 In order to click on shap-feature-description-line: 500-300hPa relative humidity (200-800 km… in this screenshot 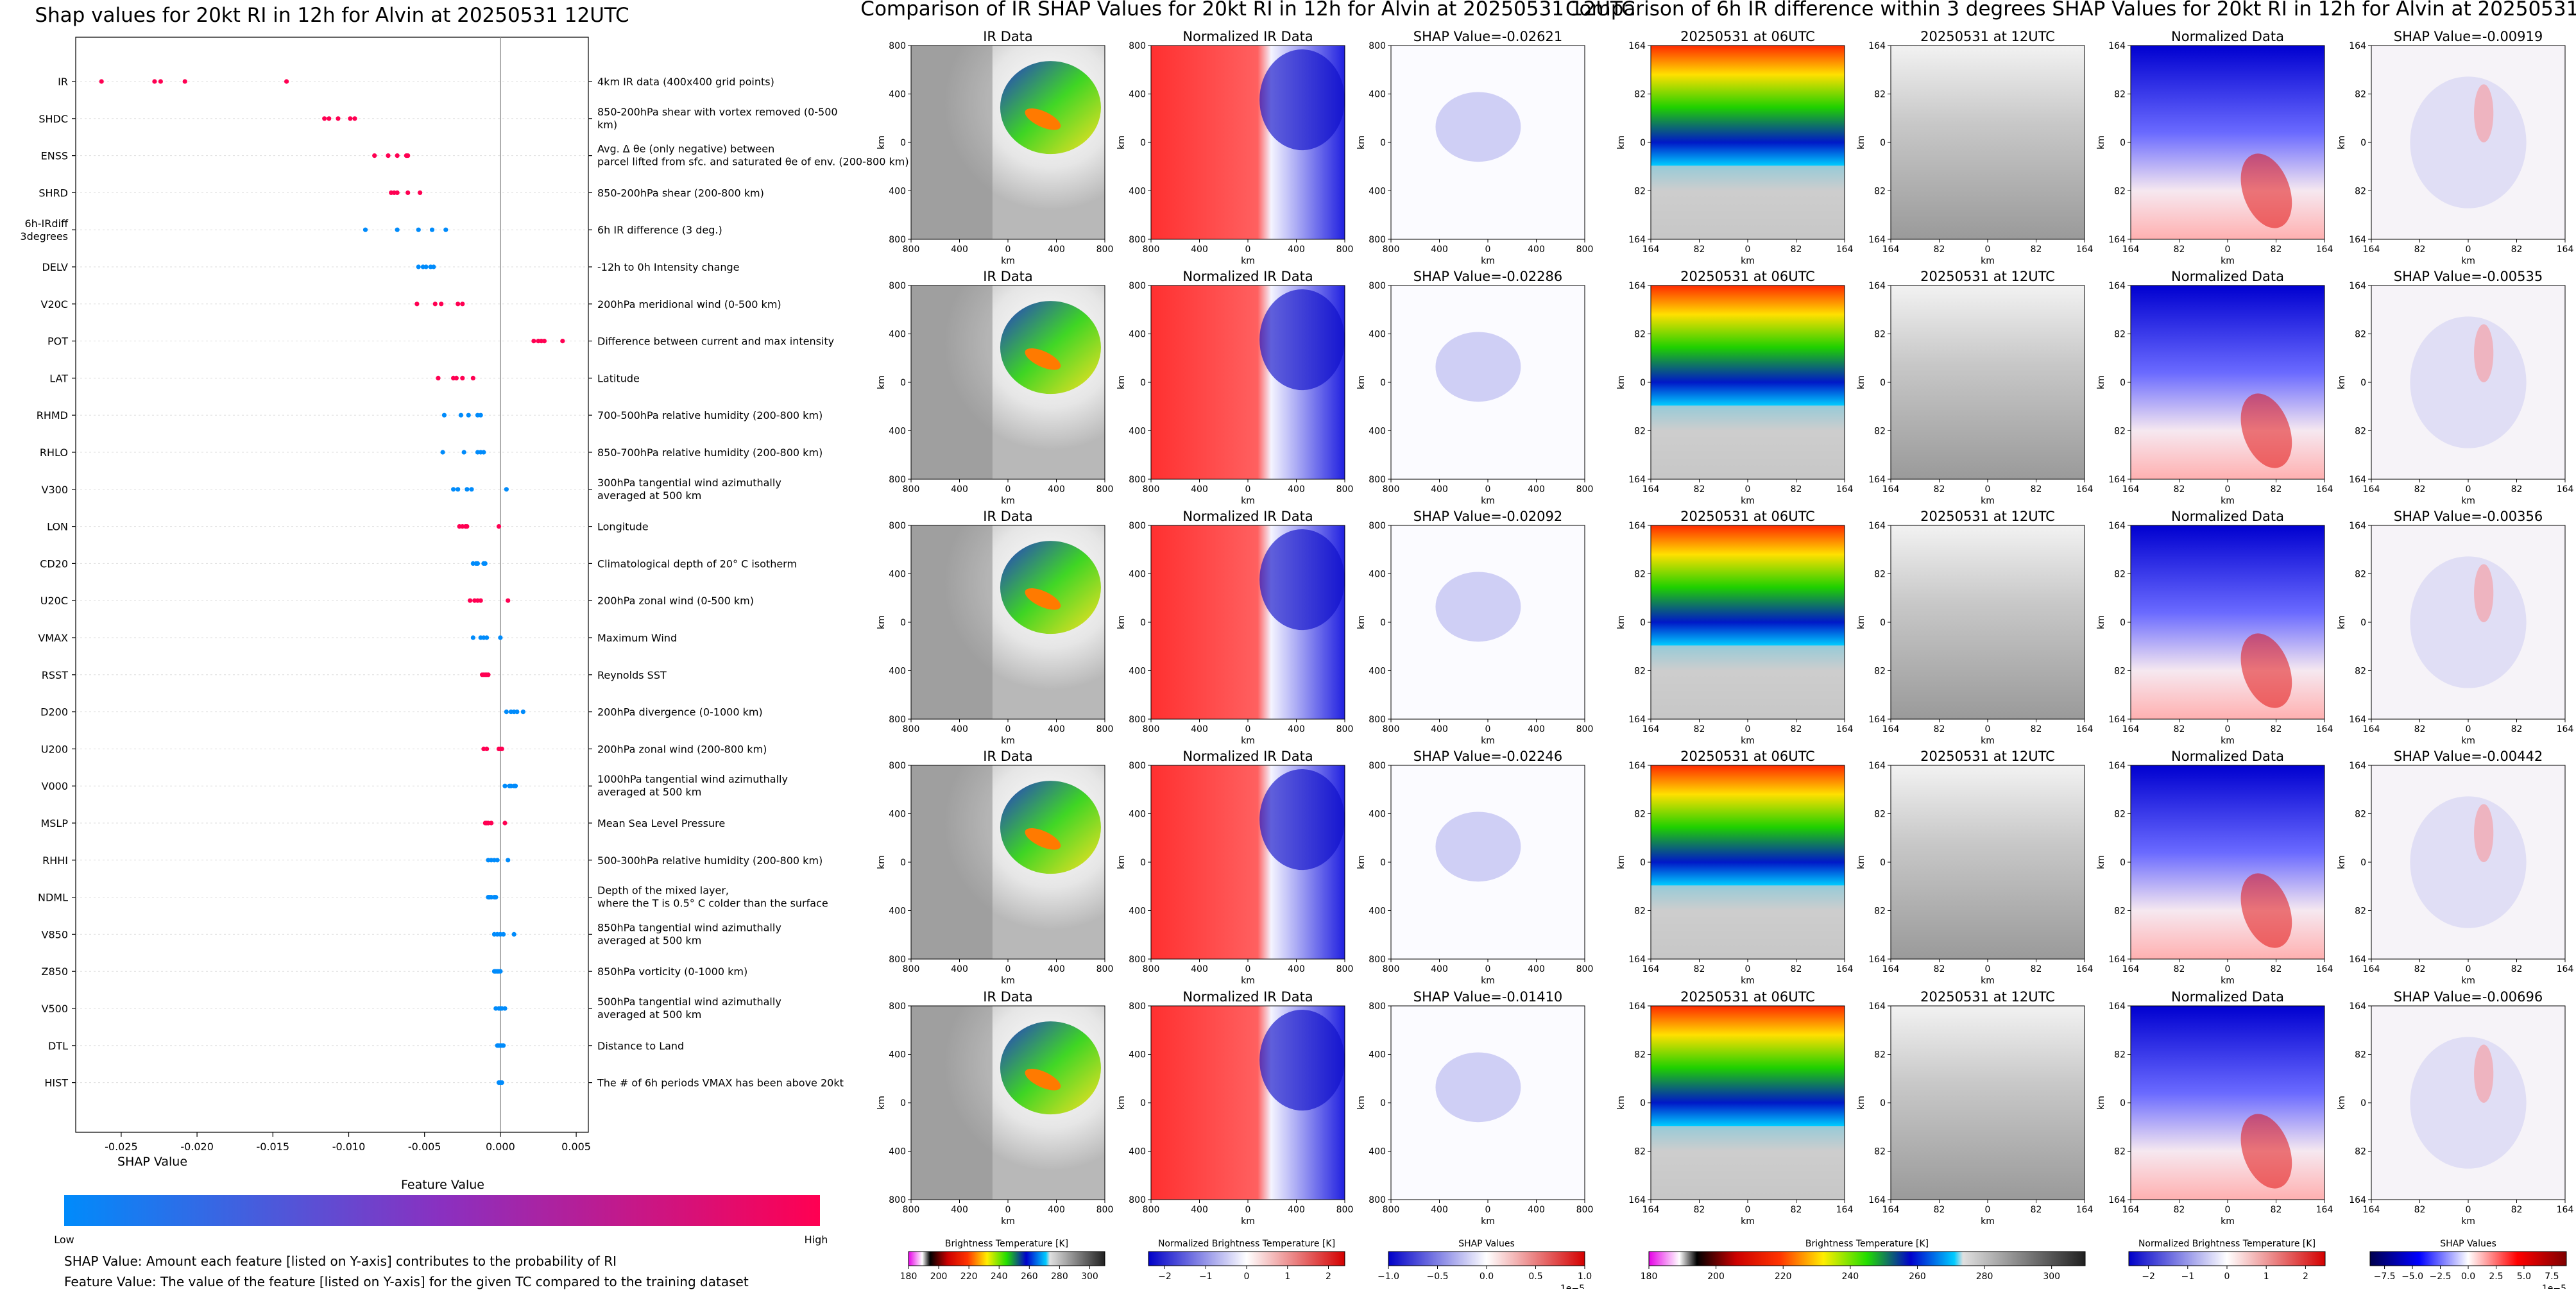, I will do `click(710, 860)`.